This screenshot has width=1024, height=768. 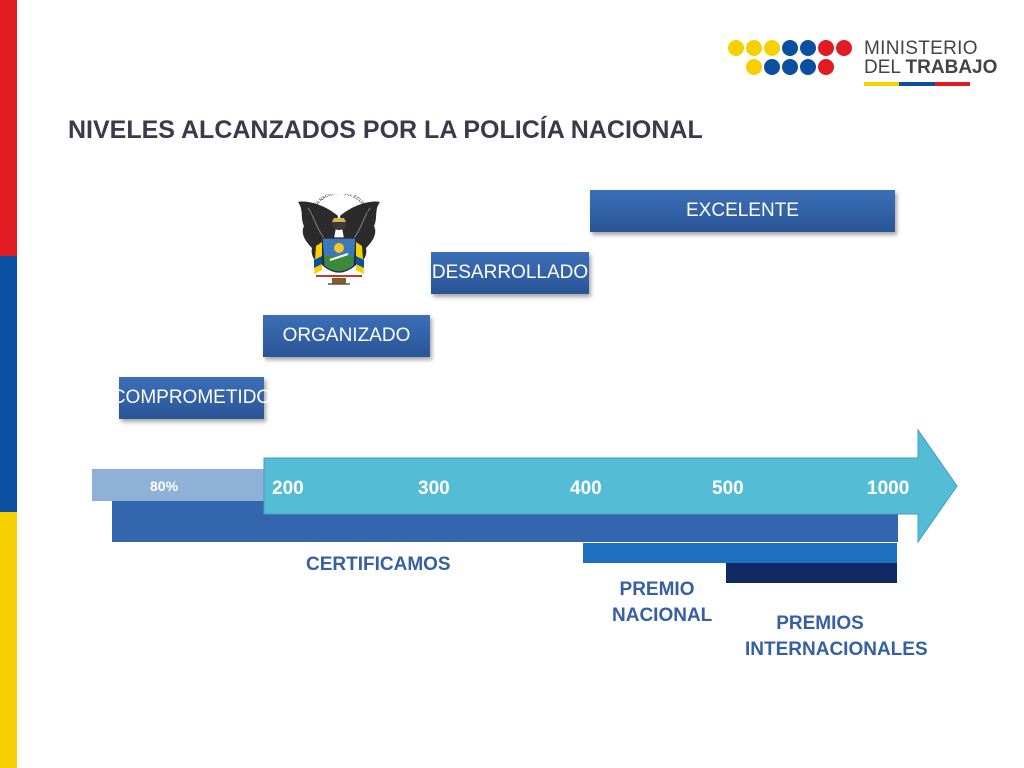 I want to click on label-premio-line1: PREMIO, so click(x=657, y=589).